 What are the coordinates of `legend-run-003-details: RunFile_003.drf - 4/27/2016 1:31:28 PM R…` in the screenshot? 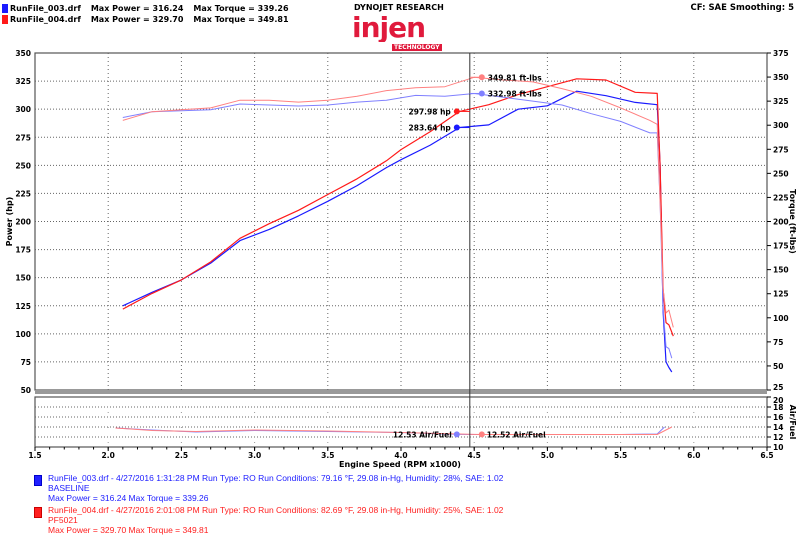 It's located at (276, 478).